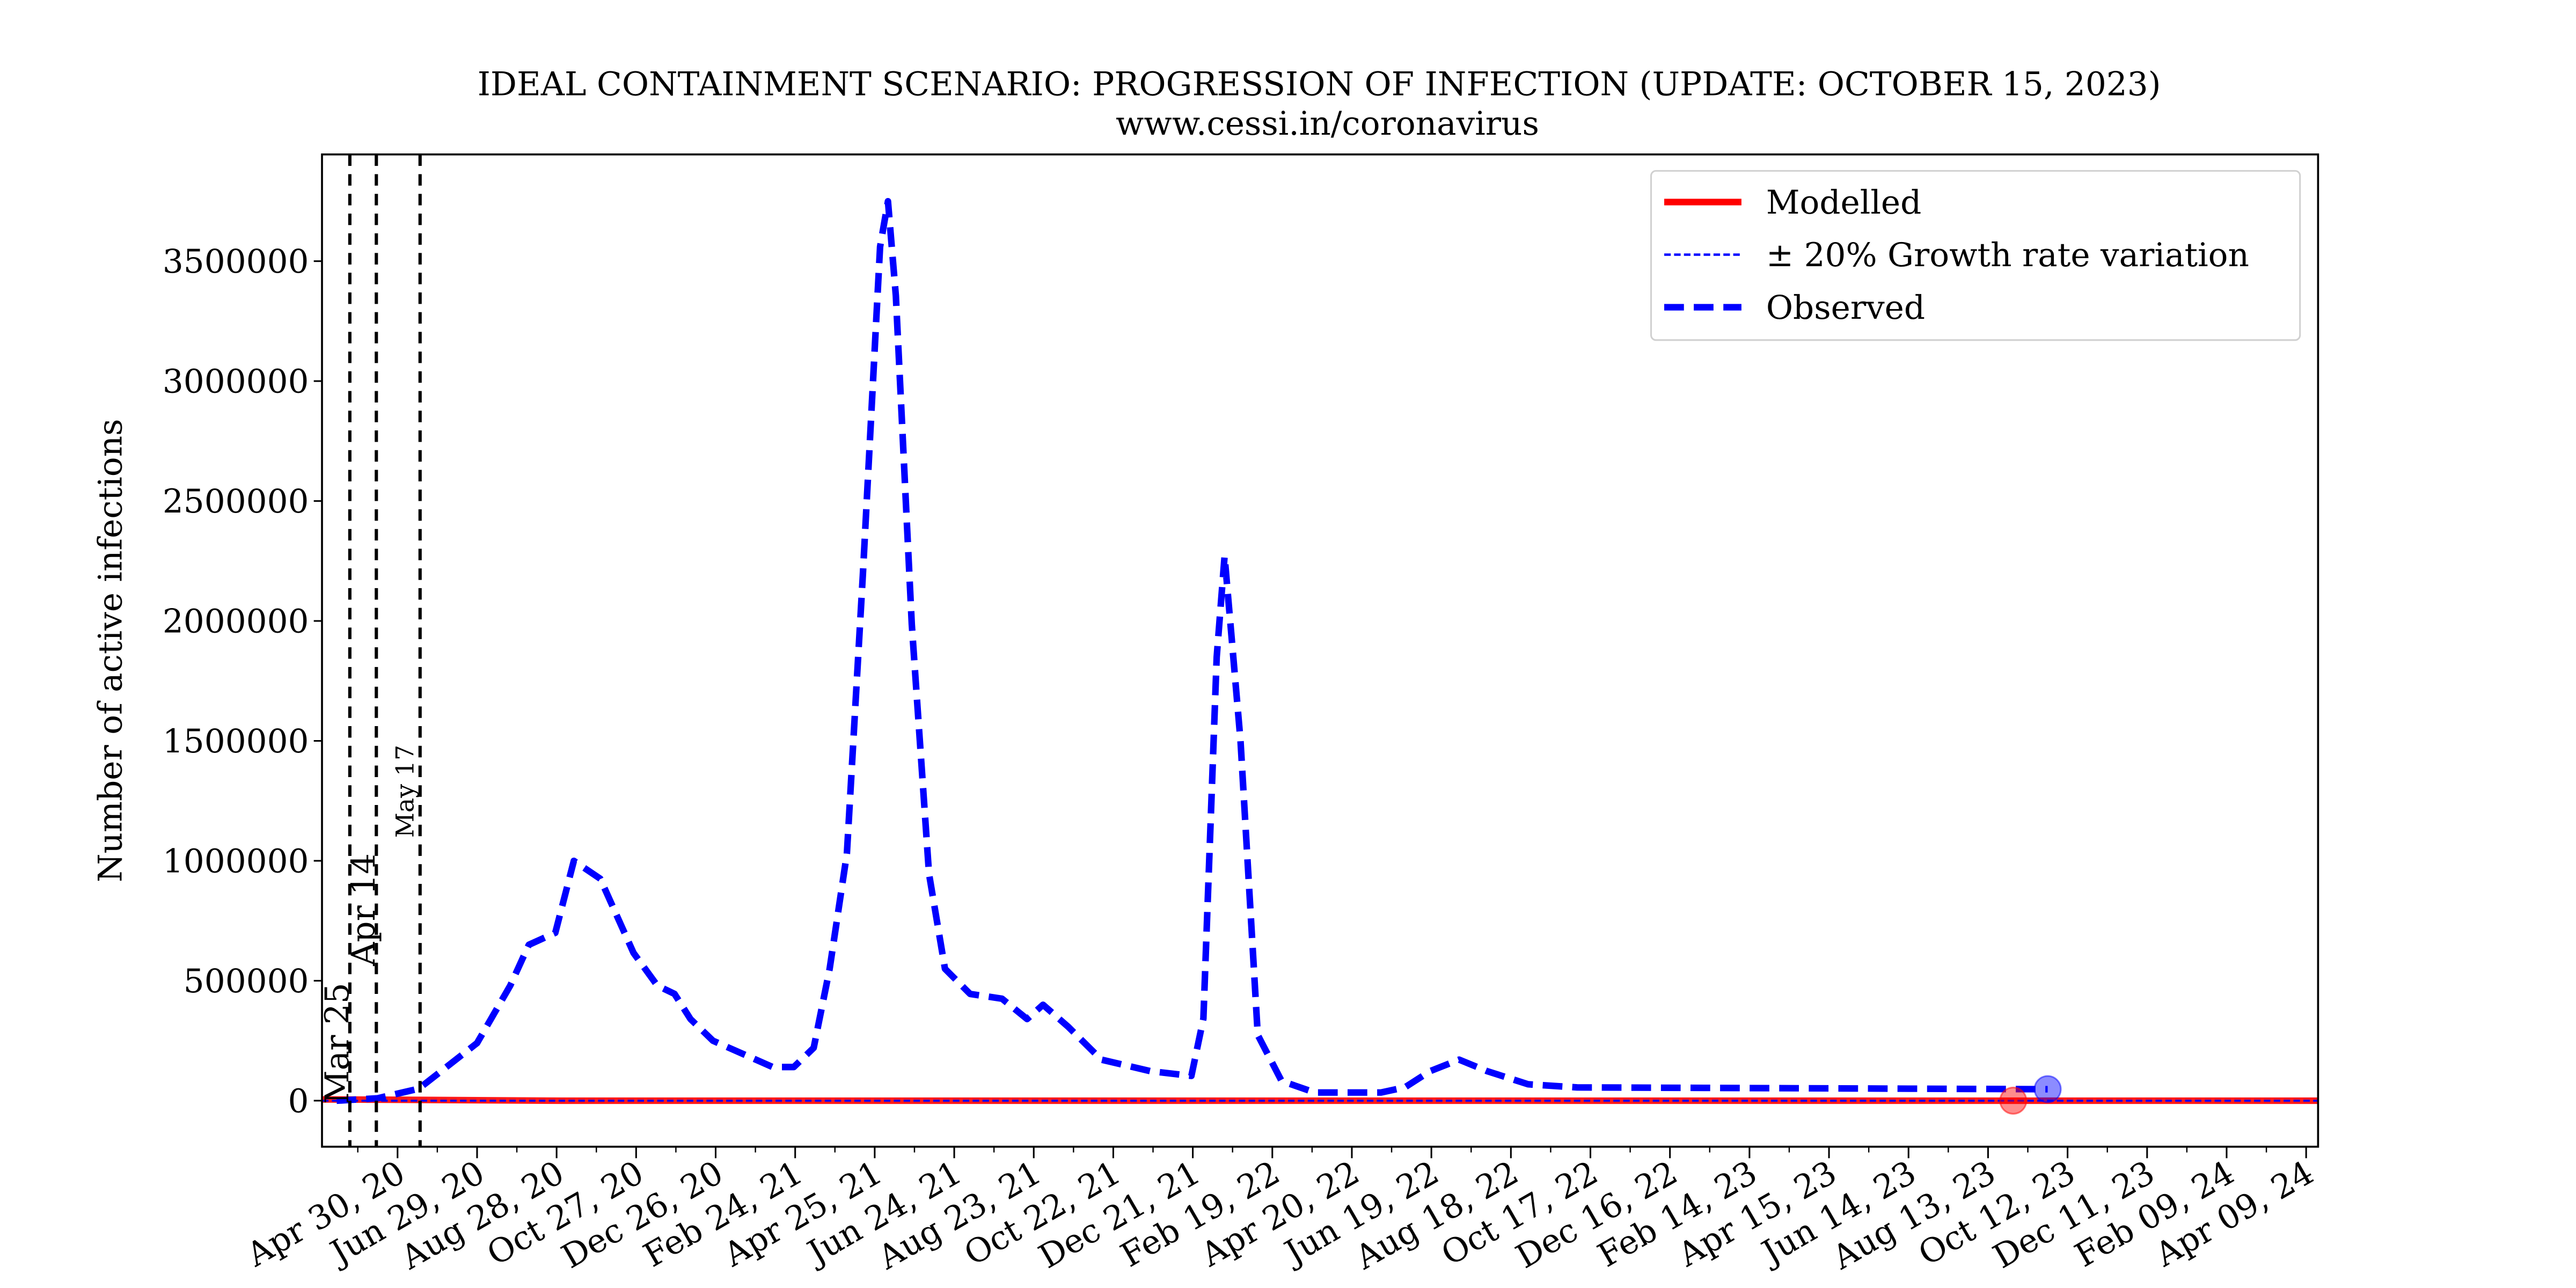 This screenshot has height=1288, width=2576. I want to click on y-tick-label: 0, so click(298, 1101).